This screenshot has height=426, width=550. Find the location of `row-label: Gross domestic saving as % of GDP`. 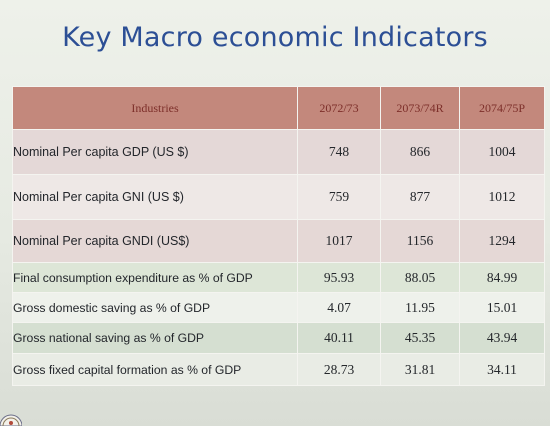

row-label: Gross domestic saving as % of GDP is located at coordinates (155, 307).